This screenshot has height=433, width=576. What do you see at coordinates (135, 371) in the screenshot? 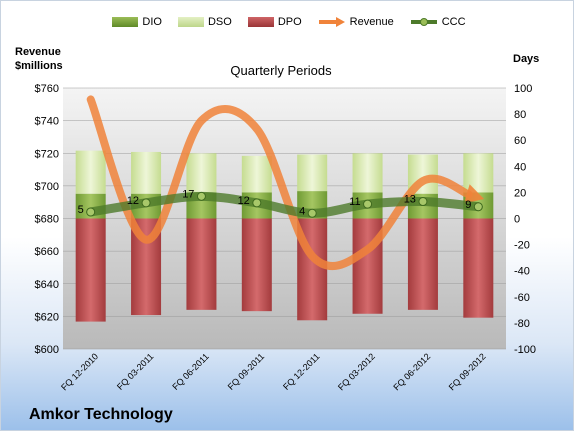
I see `x-axis-tick-label: FQ 03-2011` at bounding box center [135, 371].